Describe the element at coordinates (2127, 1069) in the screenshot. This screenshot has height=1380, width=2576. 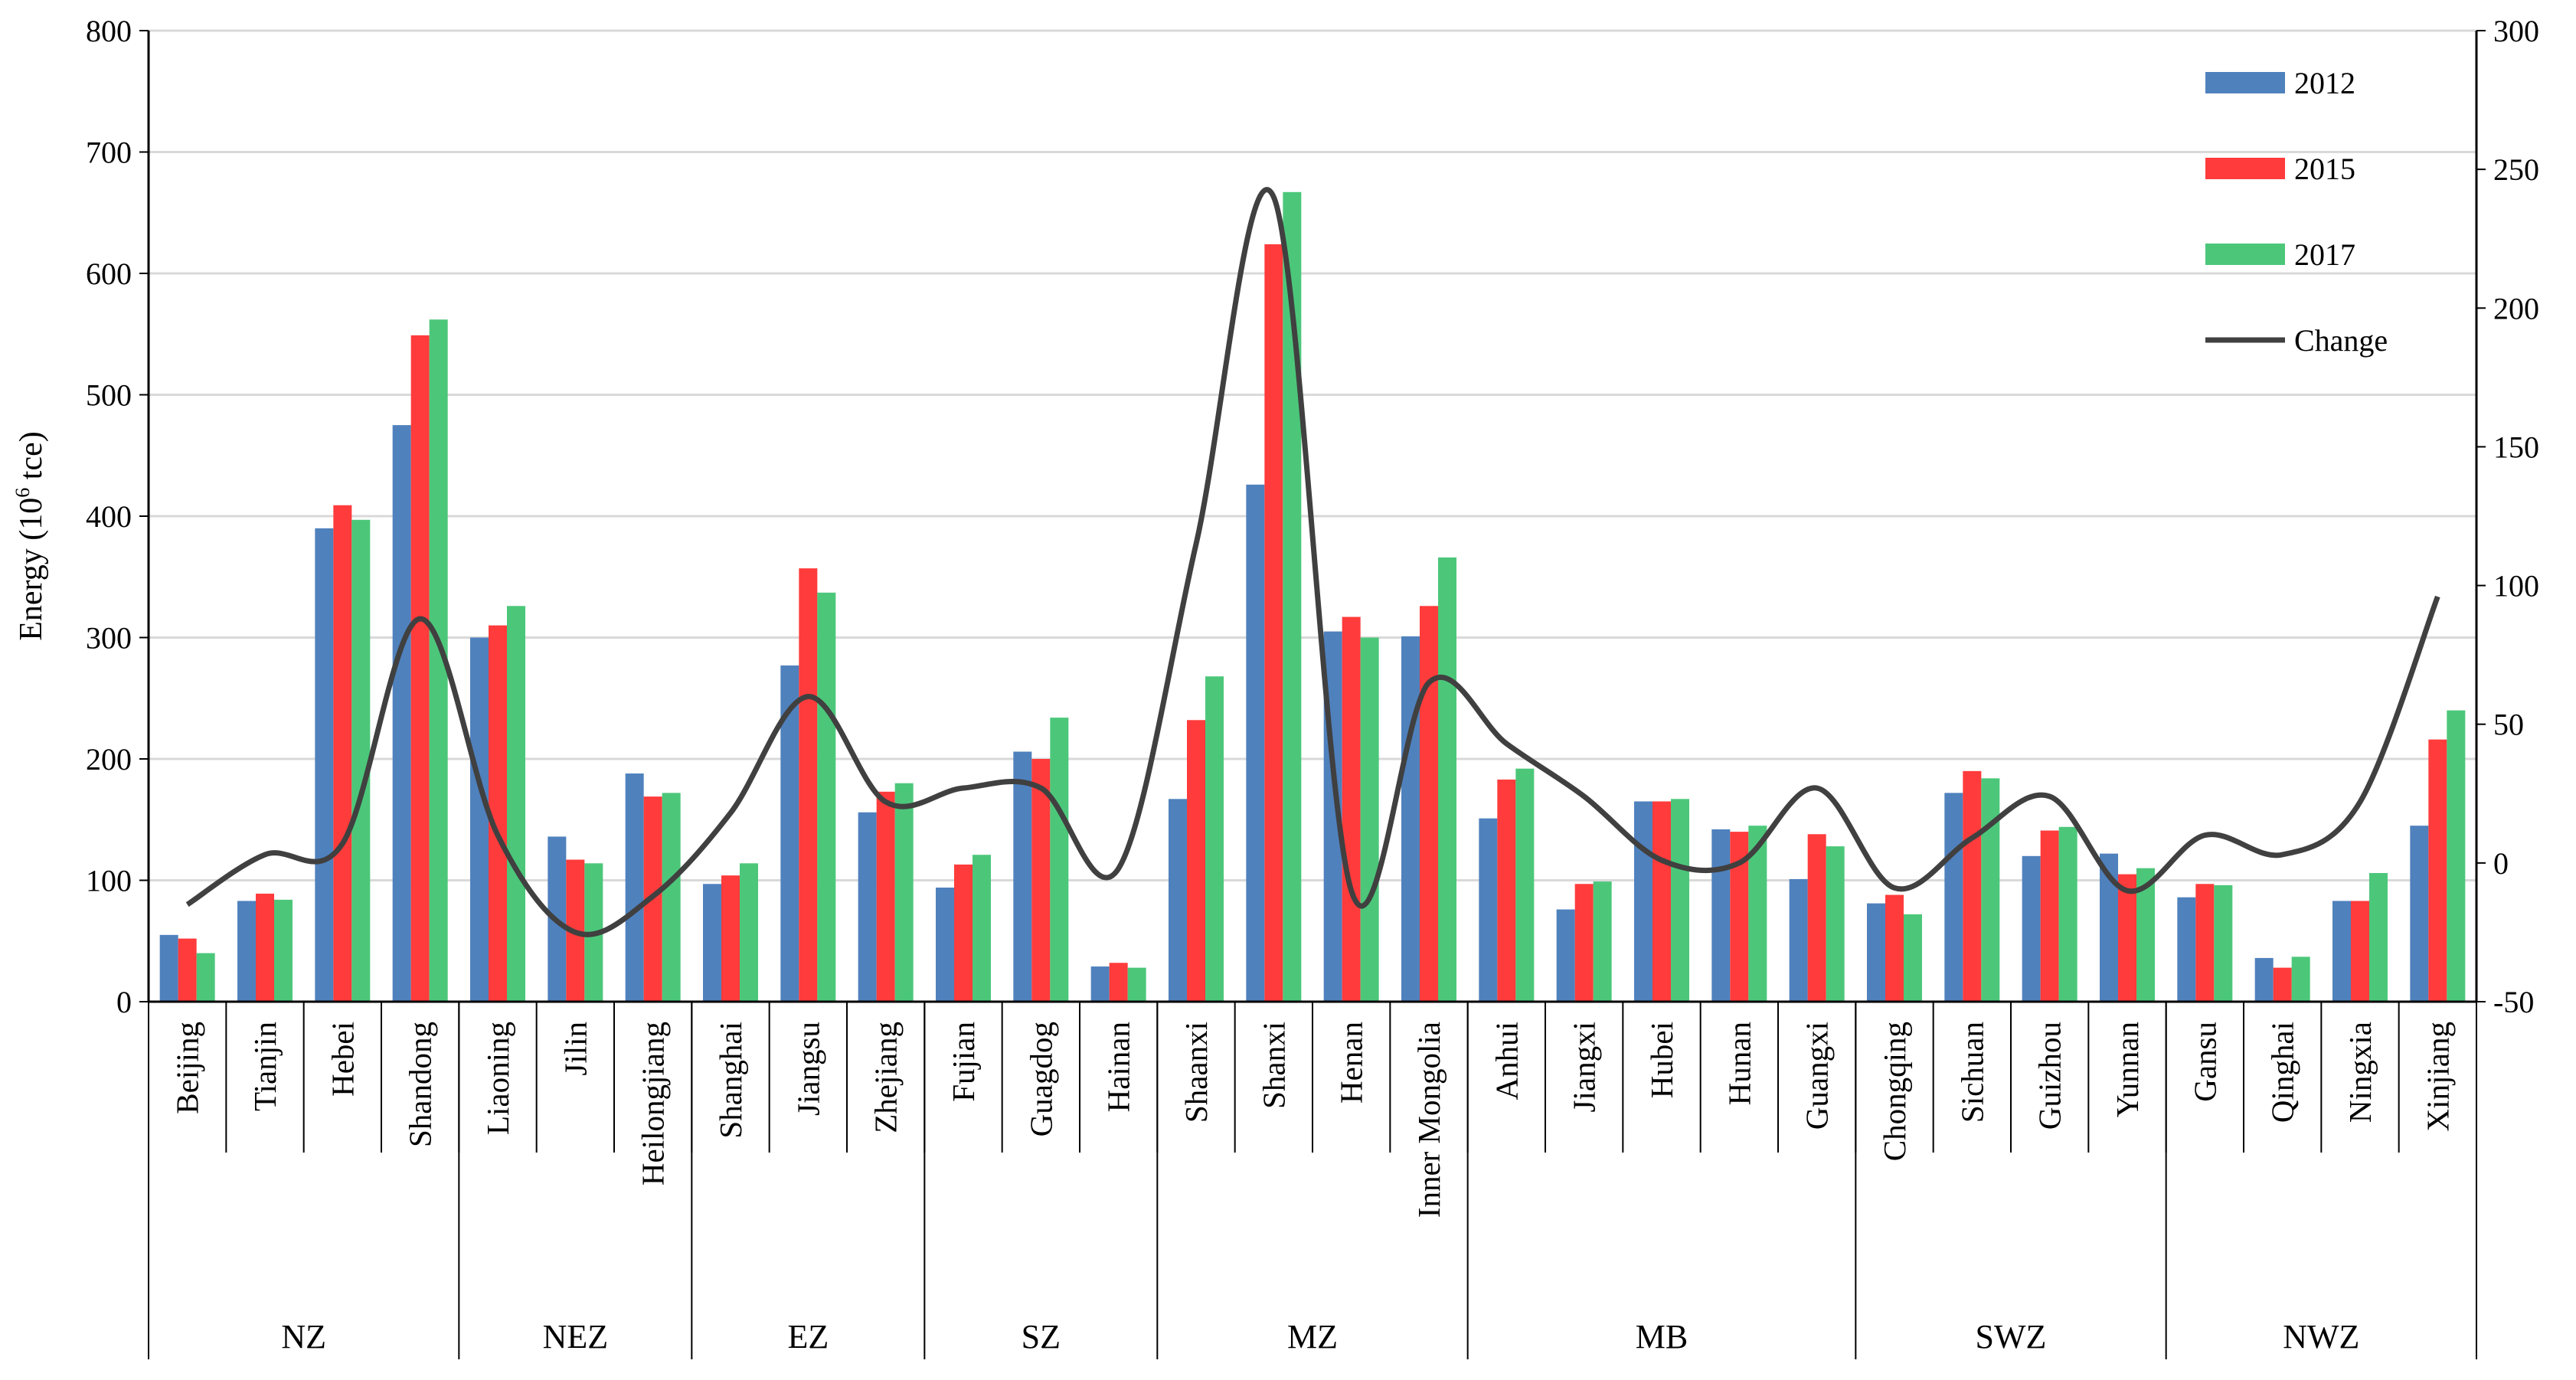
I see `category-label: Yunnan` at that location.